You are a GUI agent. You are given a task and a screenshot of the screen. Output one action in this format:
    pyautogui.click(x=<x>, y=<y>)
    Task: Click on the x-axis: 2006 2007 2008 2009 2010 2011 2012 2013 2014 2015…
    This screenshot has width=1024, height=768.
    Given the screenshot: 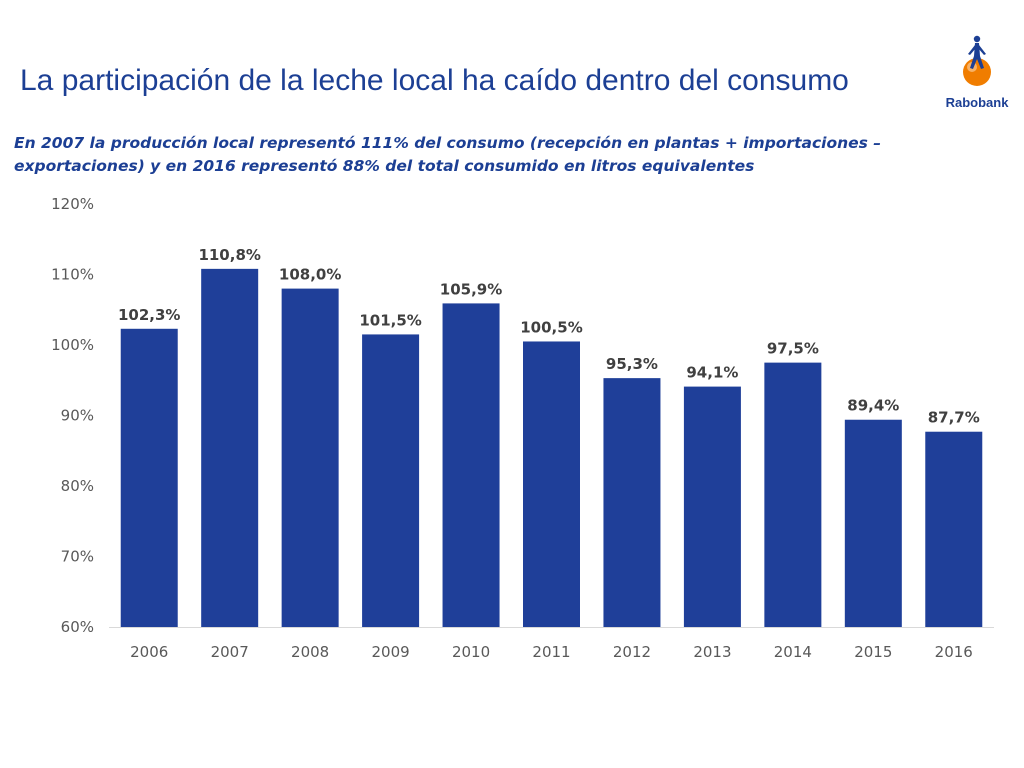 What is the action you would take?
    pyautogui.click(x=551, y=652)
    